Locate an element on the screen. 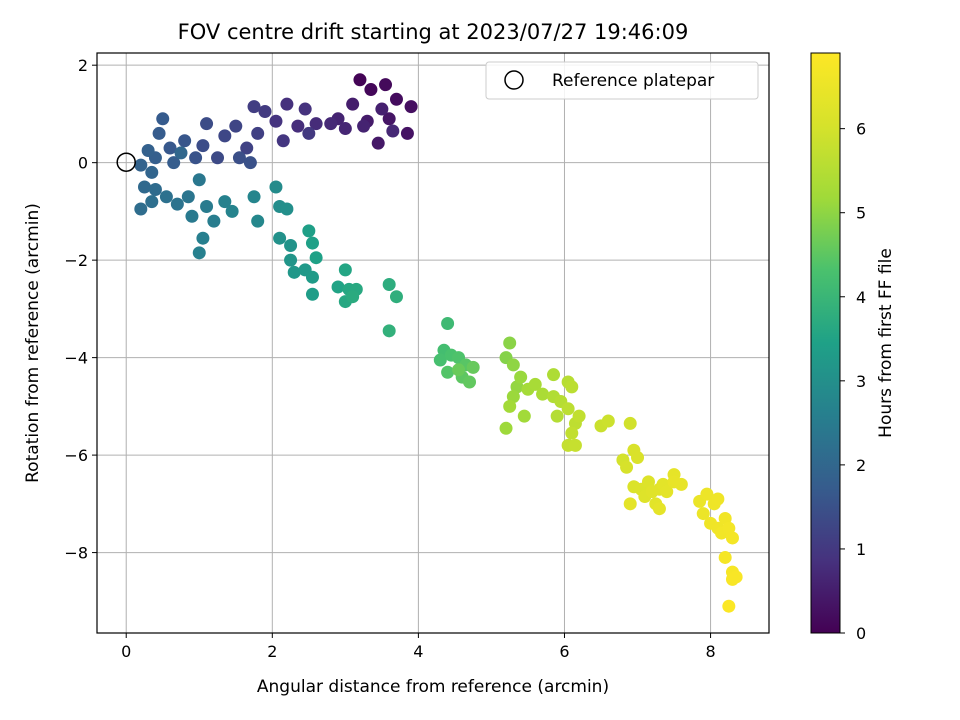 This screenshot has height=720, width=960. x-tick-label: 0 is located at coordinates (126, 651).